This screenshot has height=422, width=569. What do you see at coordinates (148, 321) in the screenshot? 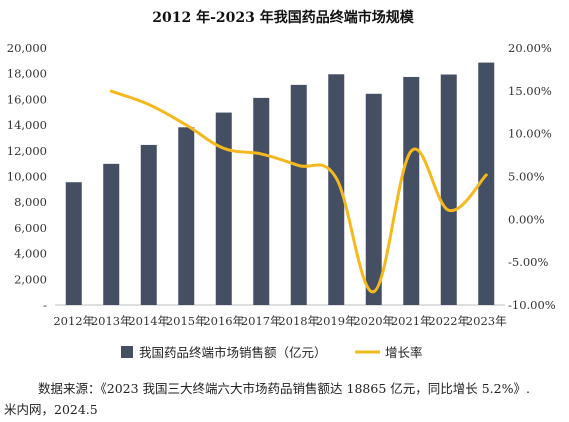
I see `x-tick-label: 2014年` at bounding box center [148, 321].